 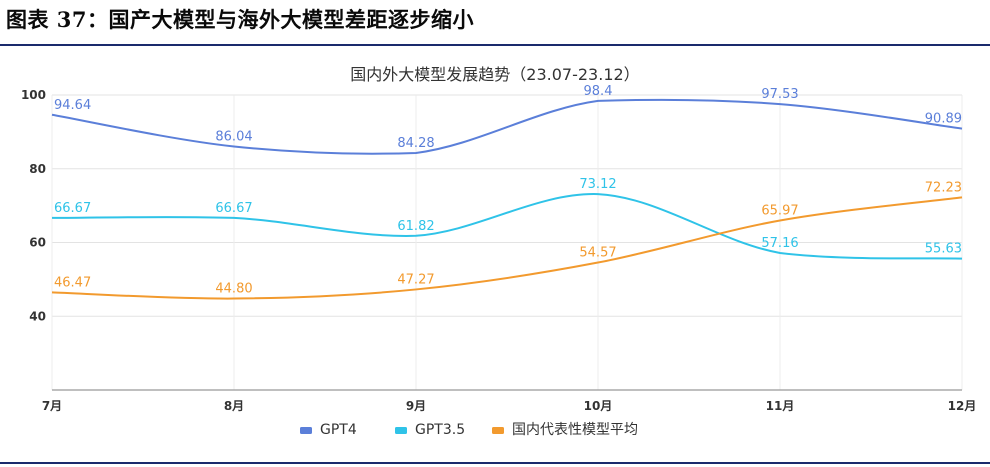 I want to click on data-label: 61.82, so click(x=415, y=226).